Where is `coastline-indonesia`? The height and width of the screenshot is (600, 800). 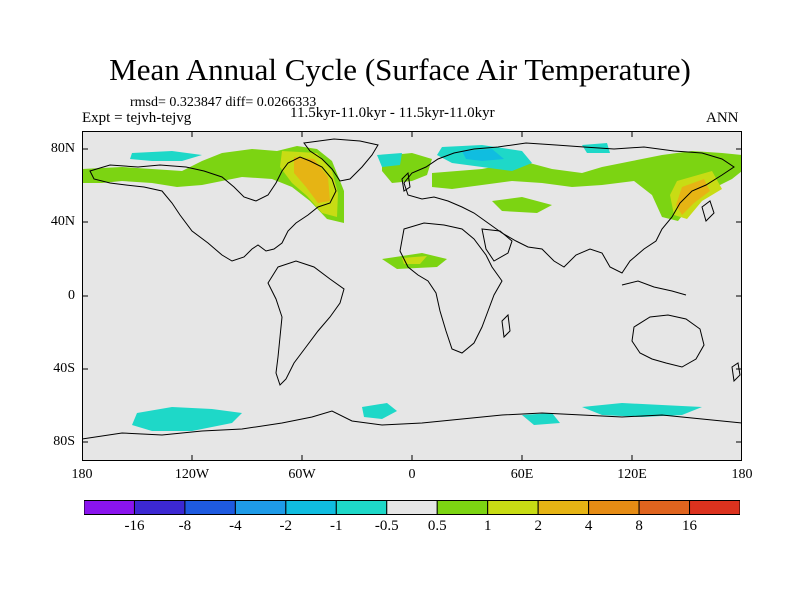 coastline-indonesia is located at coordinates (654, 288).